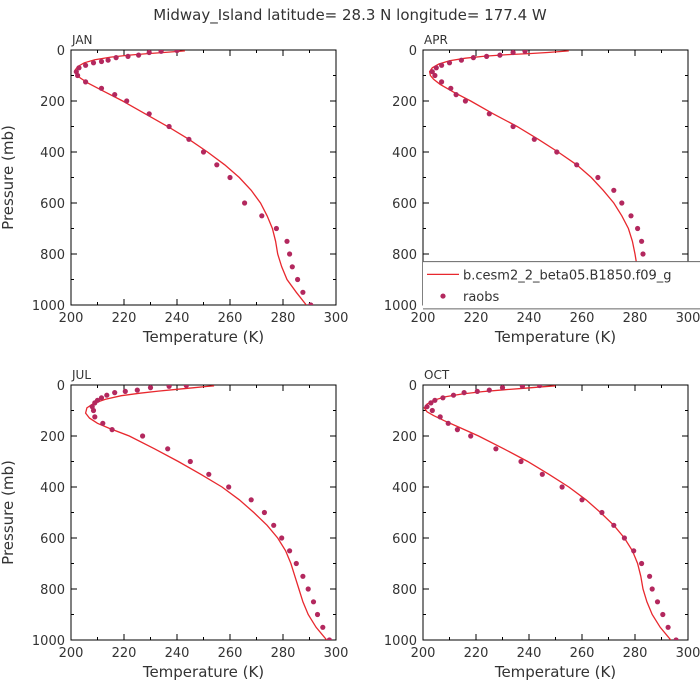  Describe the element at coordinates (71, 318) in the screenshot. I see `x-tick-label: 200` at that location.